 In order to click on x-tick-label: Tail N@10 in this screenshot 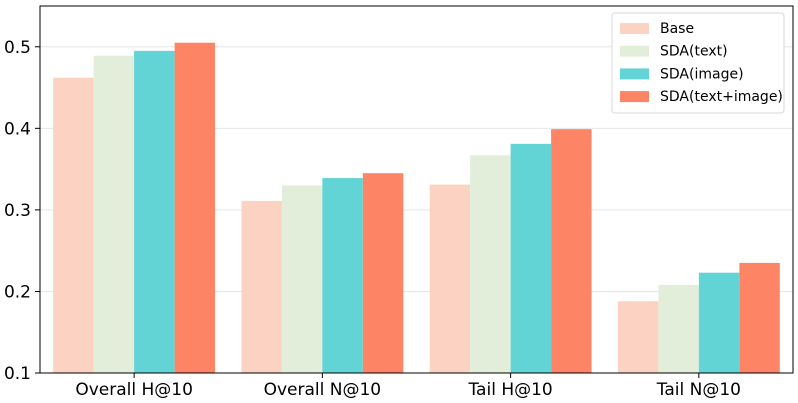, I will do `click(698, 390)`.